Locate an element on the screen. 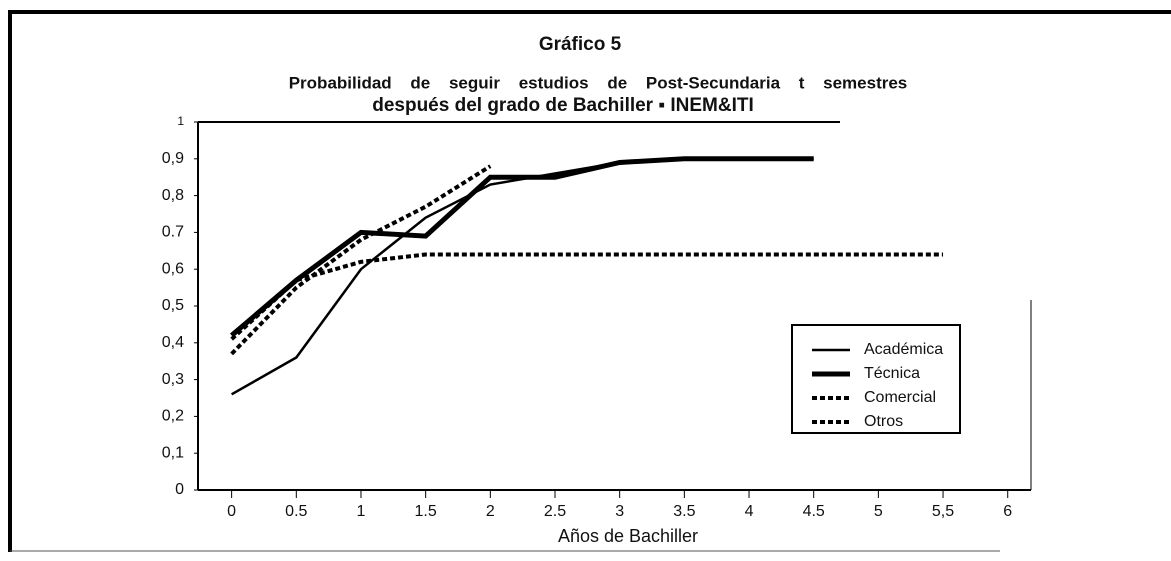  x-tick-label: 1 is located at coordinates (361, 511).